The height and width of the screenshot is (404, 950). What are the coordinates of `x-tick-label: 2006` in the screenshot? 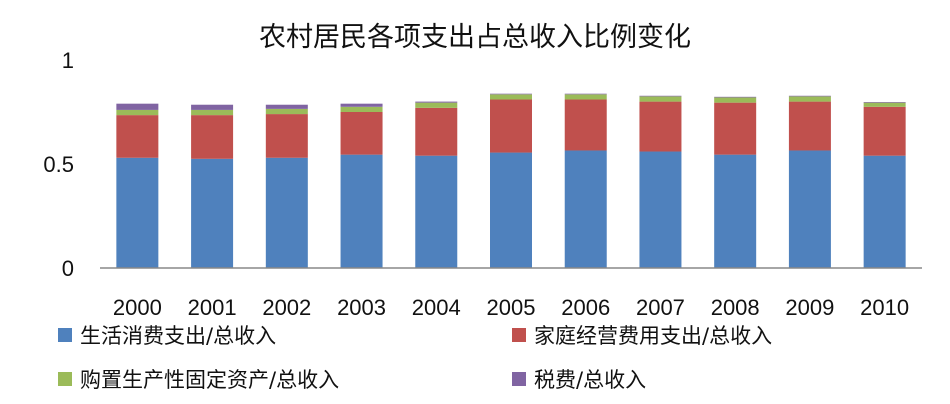 It's located at (585, 307).